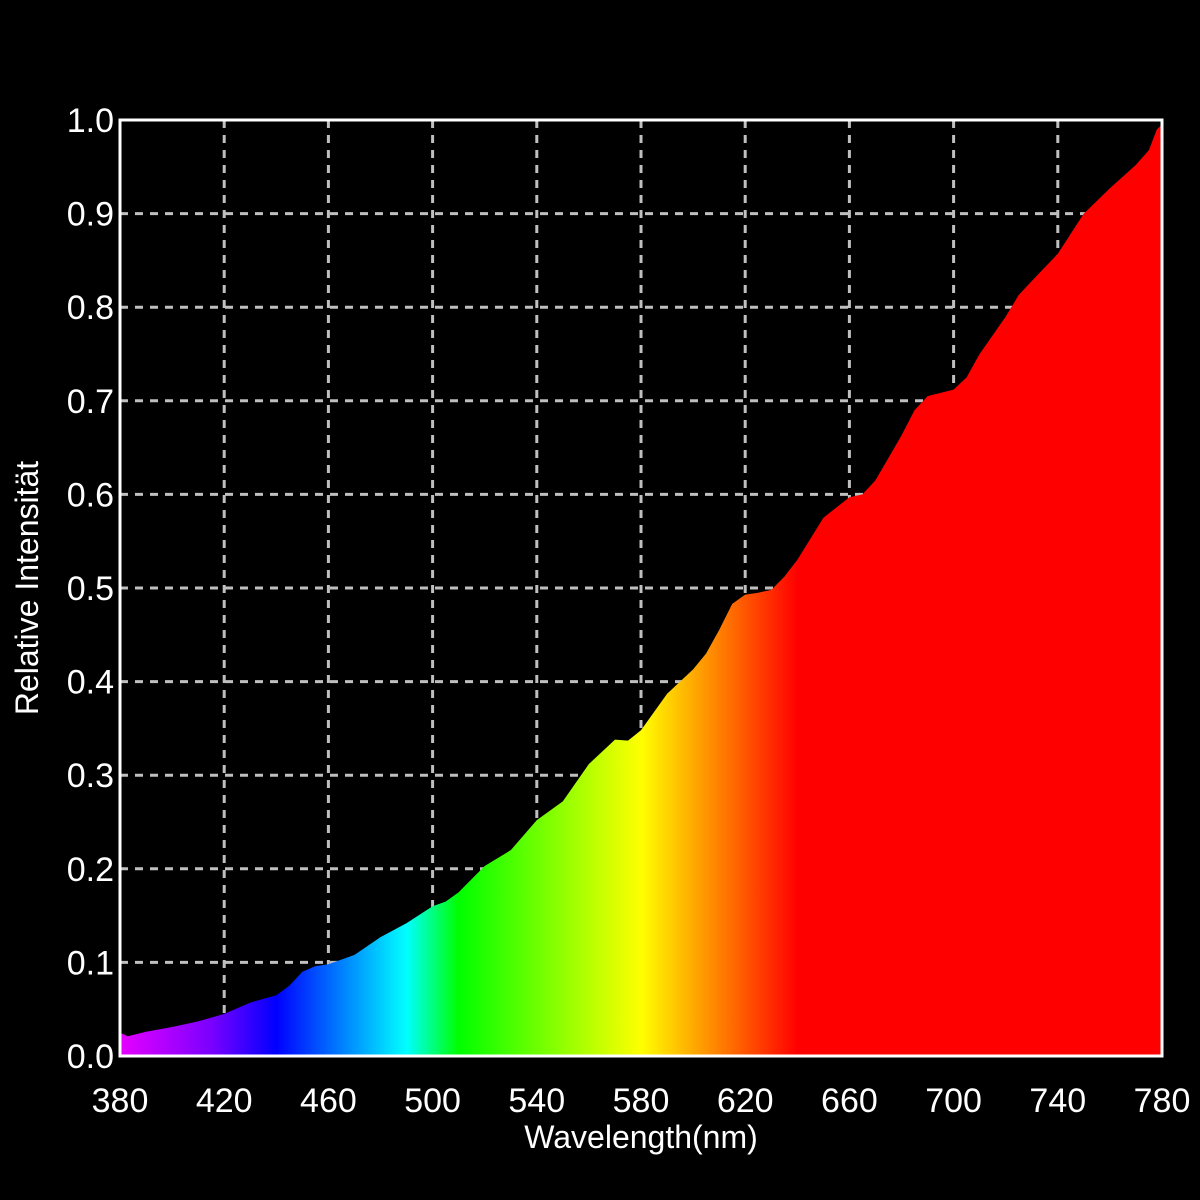 The width and height of the screenshot is (1200, 1200). What do you see at coordinates (745, 1101) in the screenshot?
I see `x-tick-label: 620` at bounding box center [745, 1101].